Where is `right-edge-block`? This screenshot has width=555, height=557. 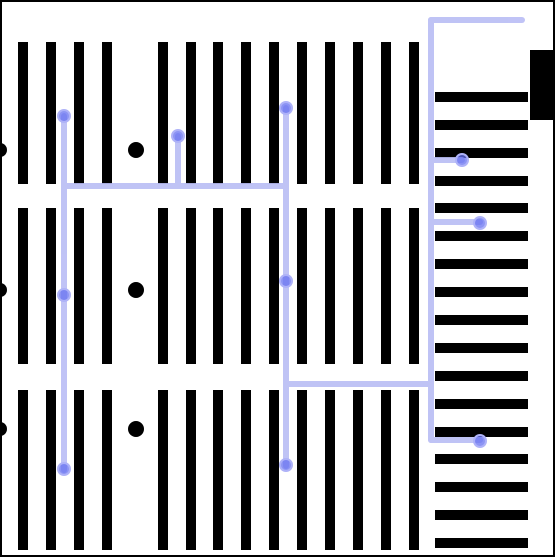
right-edge-block is located at coordinates (542, 85).